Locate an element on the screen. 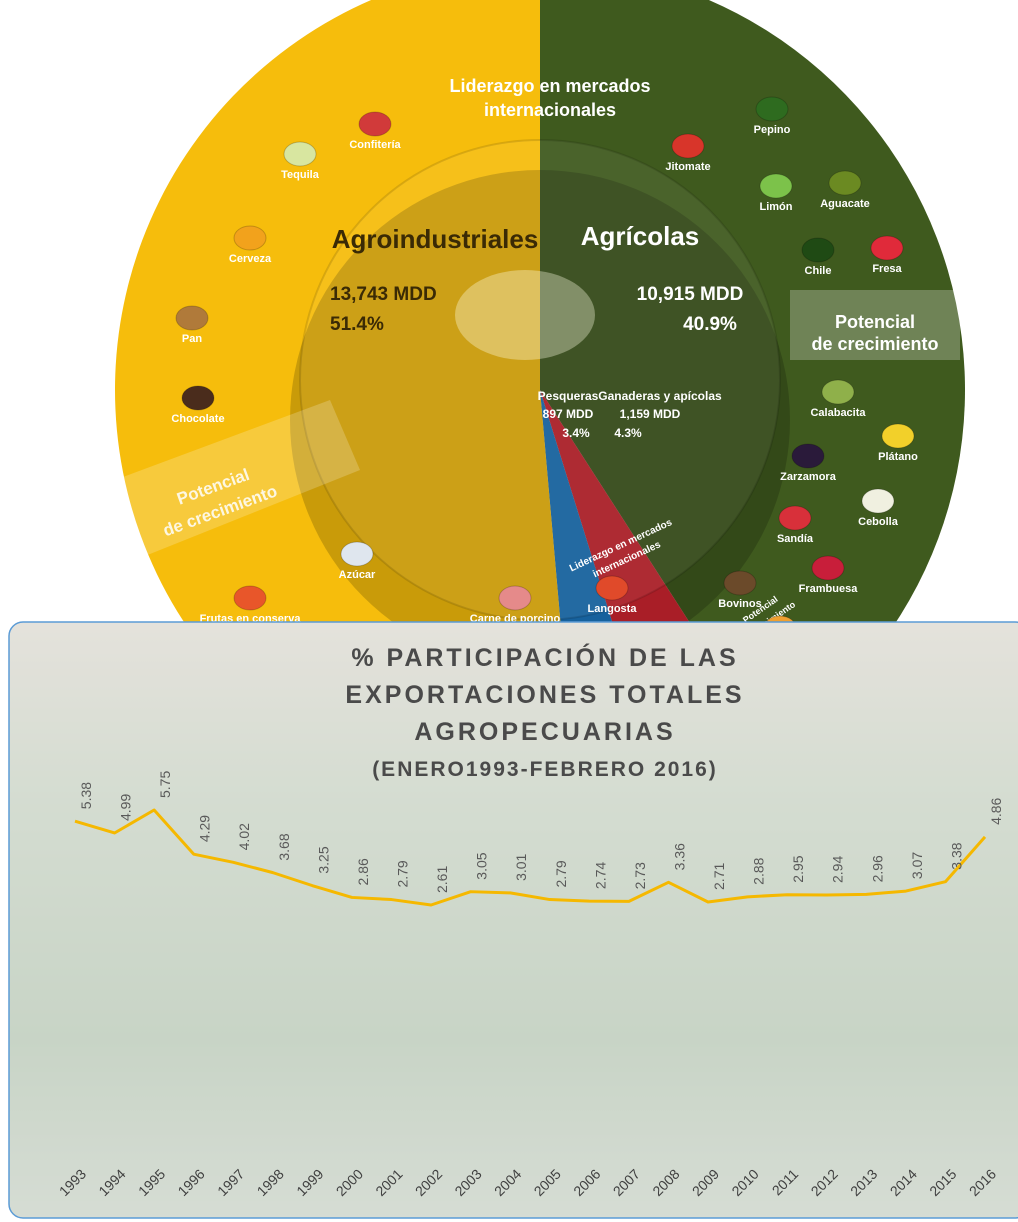 This screenshot has width=1018, height=1222. data-label: 2.88 is located at coordinates (759, 870).